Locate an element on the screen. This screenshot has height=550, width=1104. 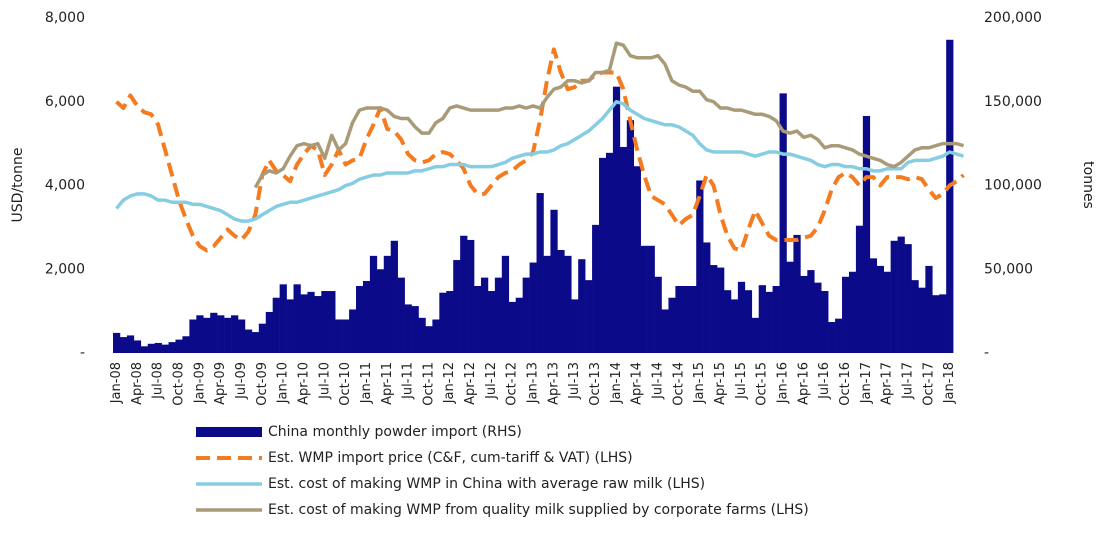
x-tick-label: Jul-10 is located at coordinates (324, 381).